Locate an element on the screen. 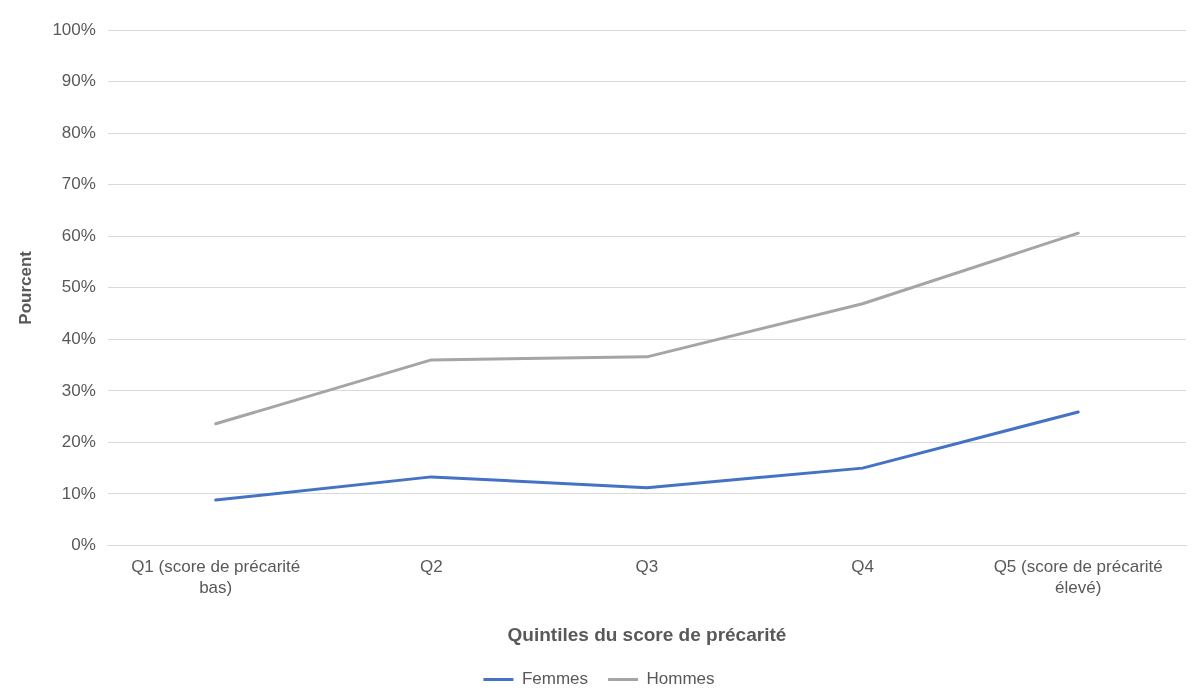 The image size is (1200, 698). y-tick-label: 70% is located at coordinates (78, 184).